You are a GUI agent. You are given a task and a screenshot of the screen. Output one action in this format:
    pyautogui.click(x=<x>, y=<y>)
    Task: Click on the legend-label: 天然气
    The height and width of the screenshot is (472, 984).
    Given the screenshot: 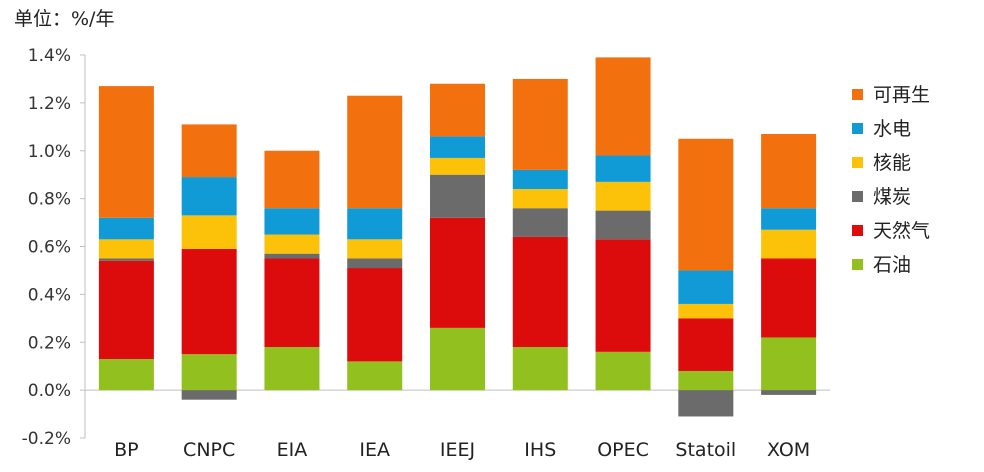 What is the action you would take?
    pyautogui.click(x=901, y=231)
    